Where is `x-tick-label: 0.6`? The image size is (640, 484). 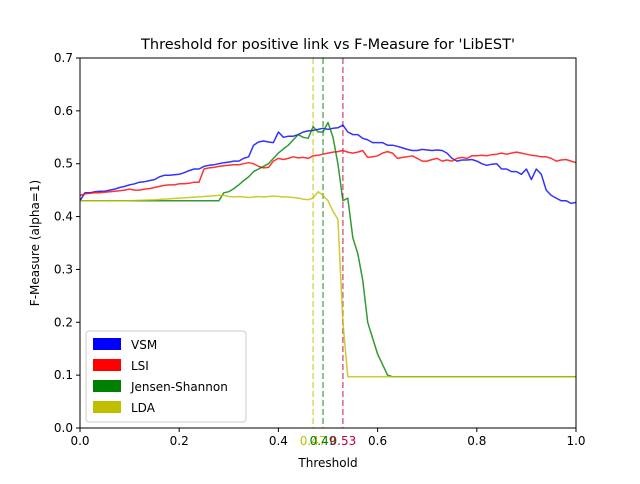 x-tick-label: 0.6 is located at coordinates (377, 441).